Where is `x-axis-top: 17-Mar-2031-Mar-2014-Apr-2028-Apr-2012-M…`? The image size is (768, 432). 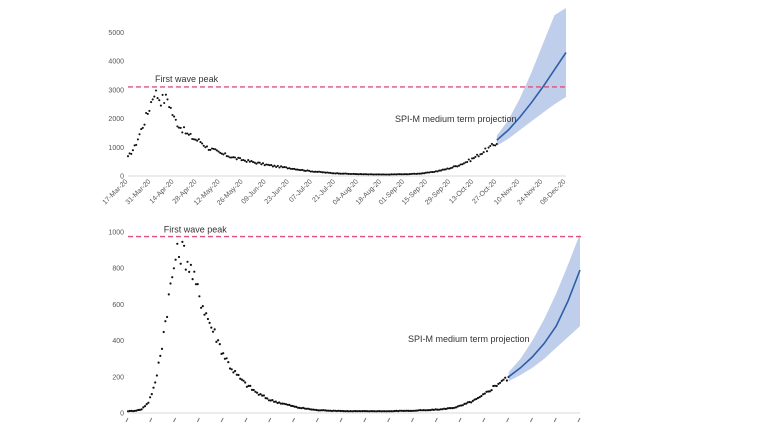
x-axis-top: 17-Mar-2031-Mar-2014-Apr-2028-Apr-2012-M… is located at coordinates (335, 192).